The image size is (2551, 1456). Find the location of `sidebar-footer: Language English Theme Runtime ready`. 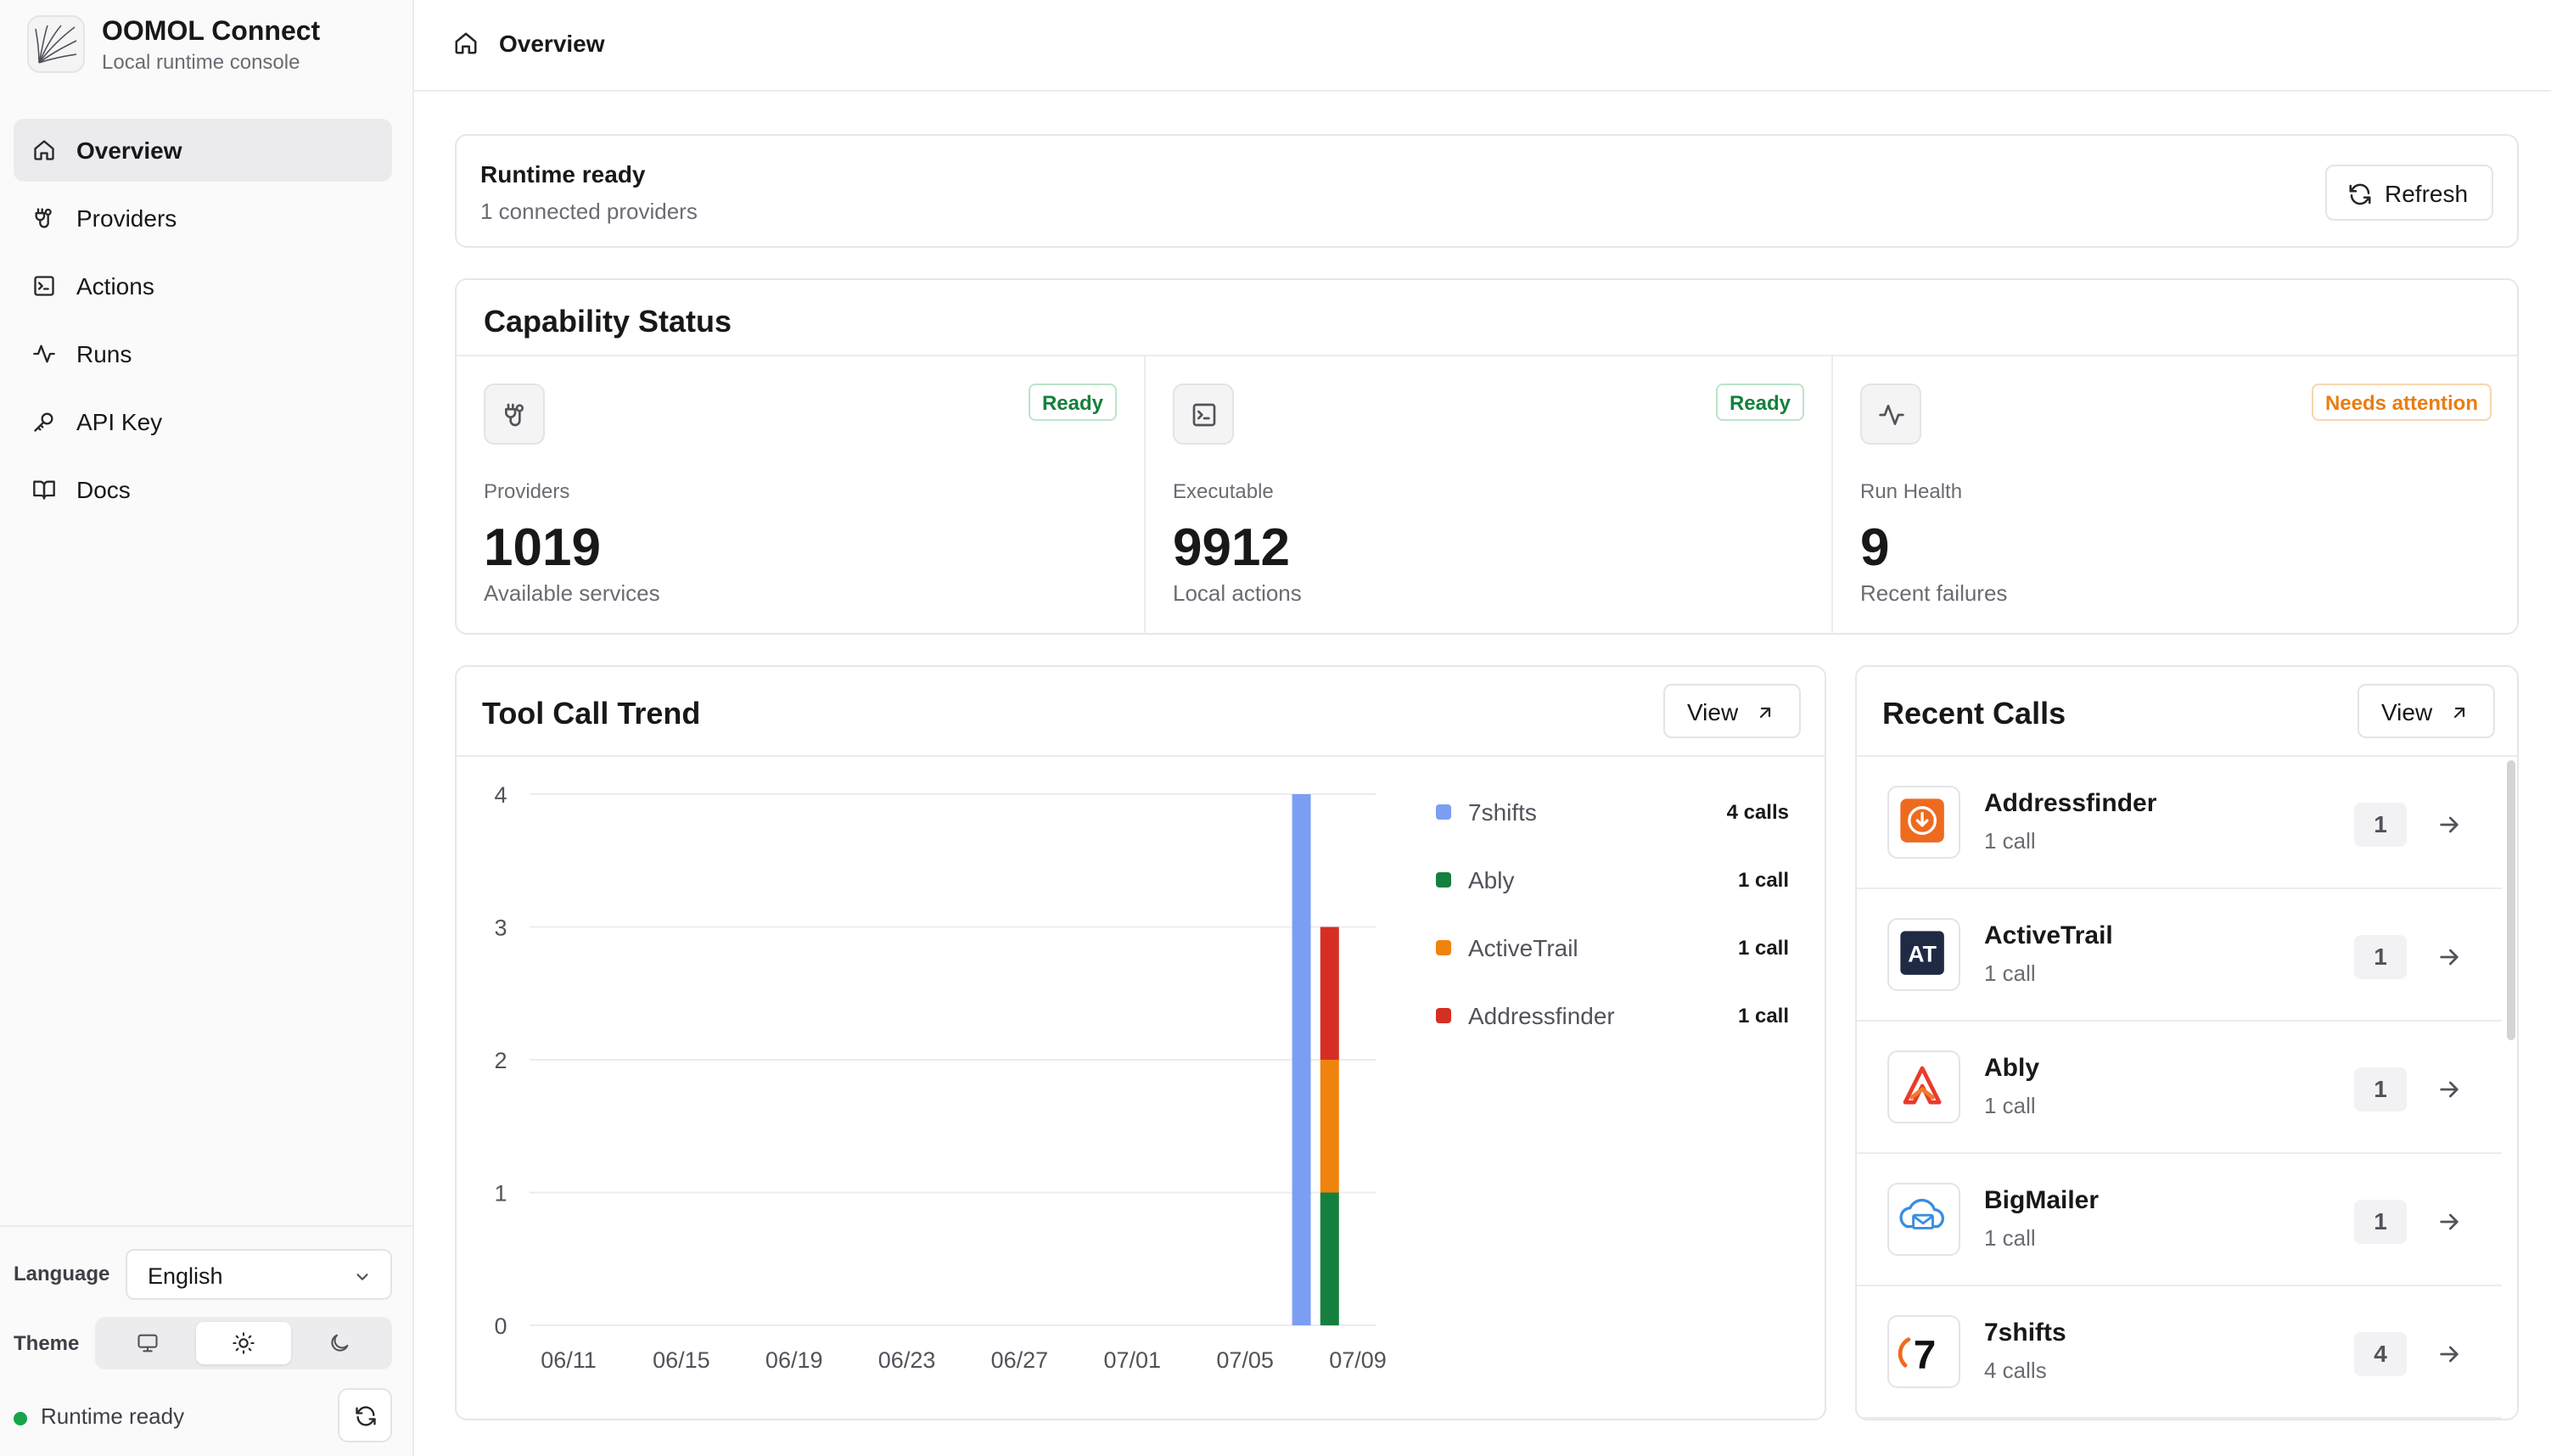

sidebar-footer: Language English Theme Runtime ready is located at coordinates (206, 1340).